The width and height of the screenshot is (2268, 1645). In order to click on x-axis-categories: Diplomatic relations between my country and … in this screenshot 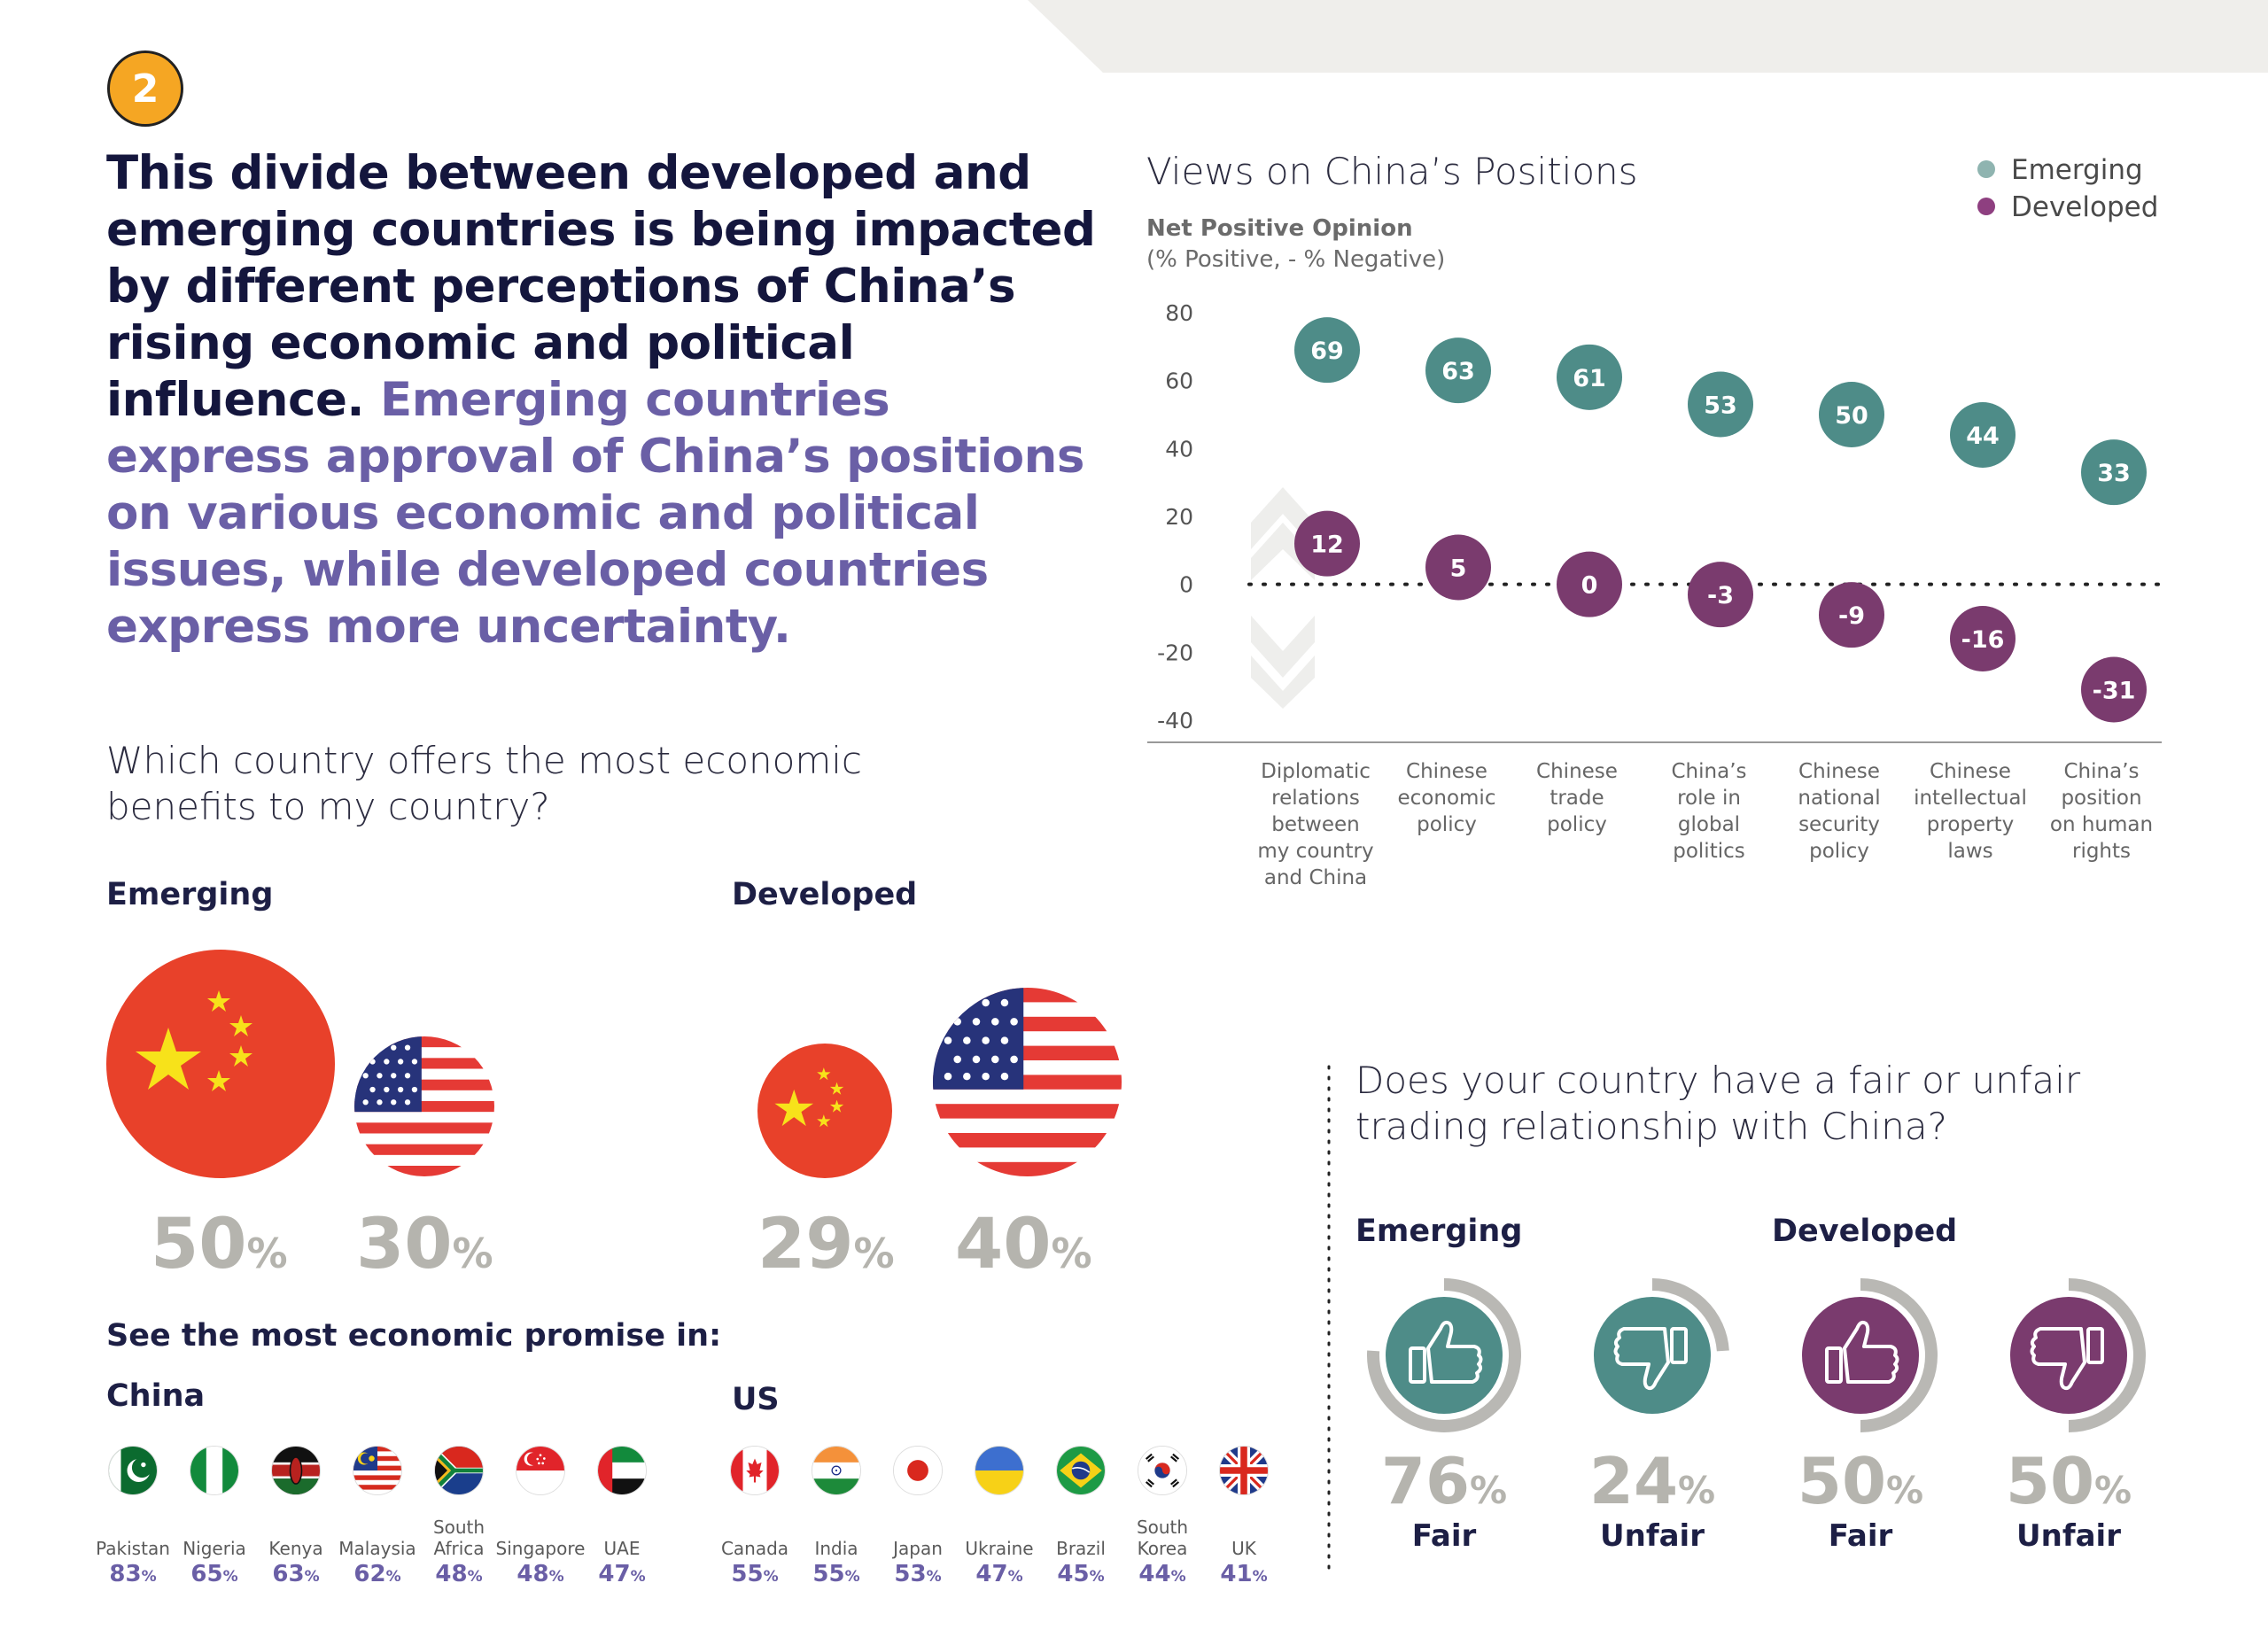, I will do `click(1705, 824)`.